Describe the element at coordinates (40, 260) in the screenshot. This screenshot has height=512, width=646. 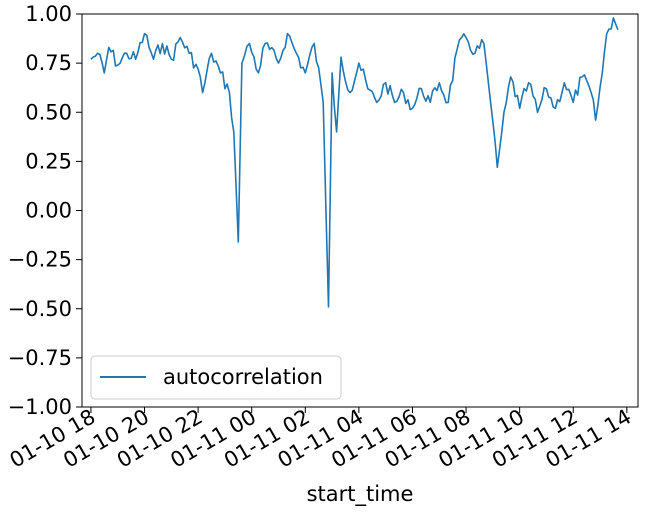
I see `y-tick-label: −0.25` at that location.